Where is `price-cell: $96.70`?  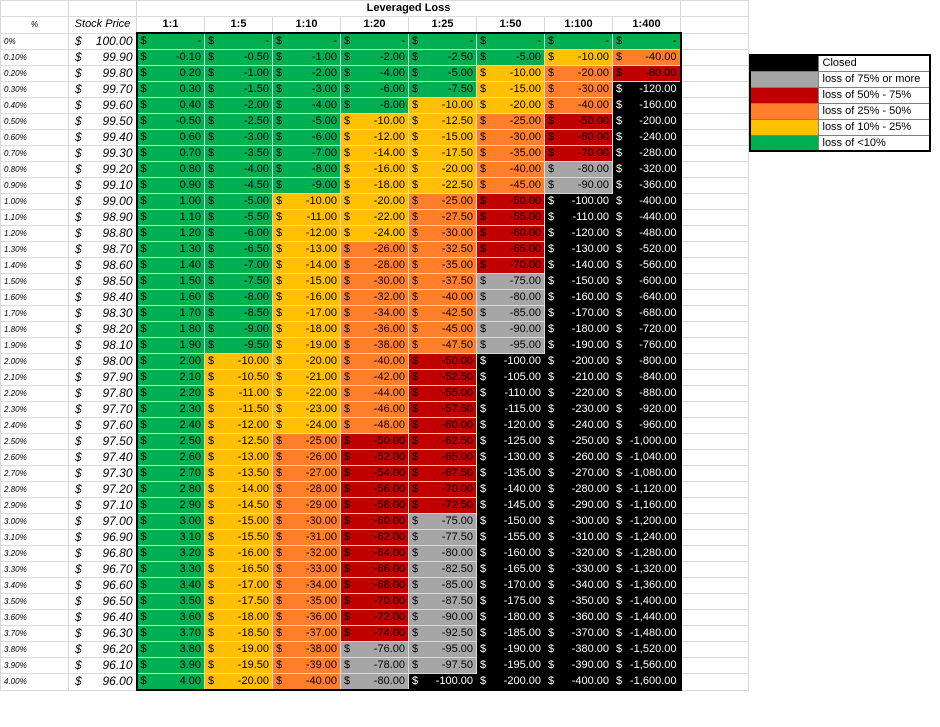
price-cell: $96.70 is located at coordinates (102, 569).